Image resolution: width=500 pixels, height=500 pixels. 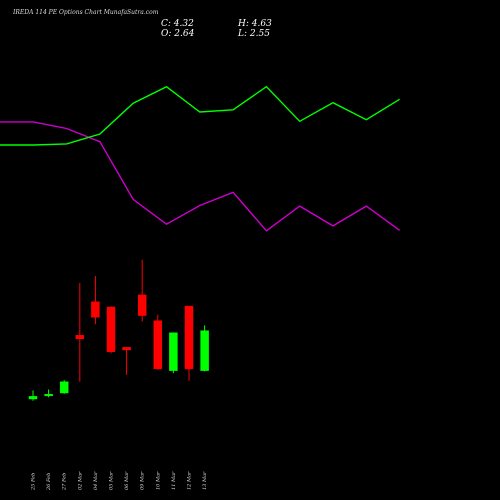 I want to click on high-readout: H: 4.63, so click(x=255, y=24).